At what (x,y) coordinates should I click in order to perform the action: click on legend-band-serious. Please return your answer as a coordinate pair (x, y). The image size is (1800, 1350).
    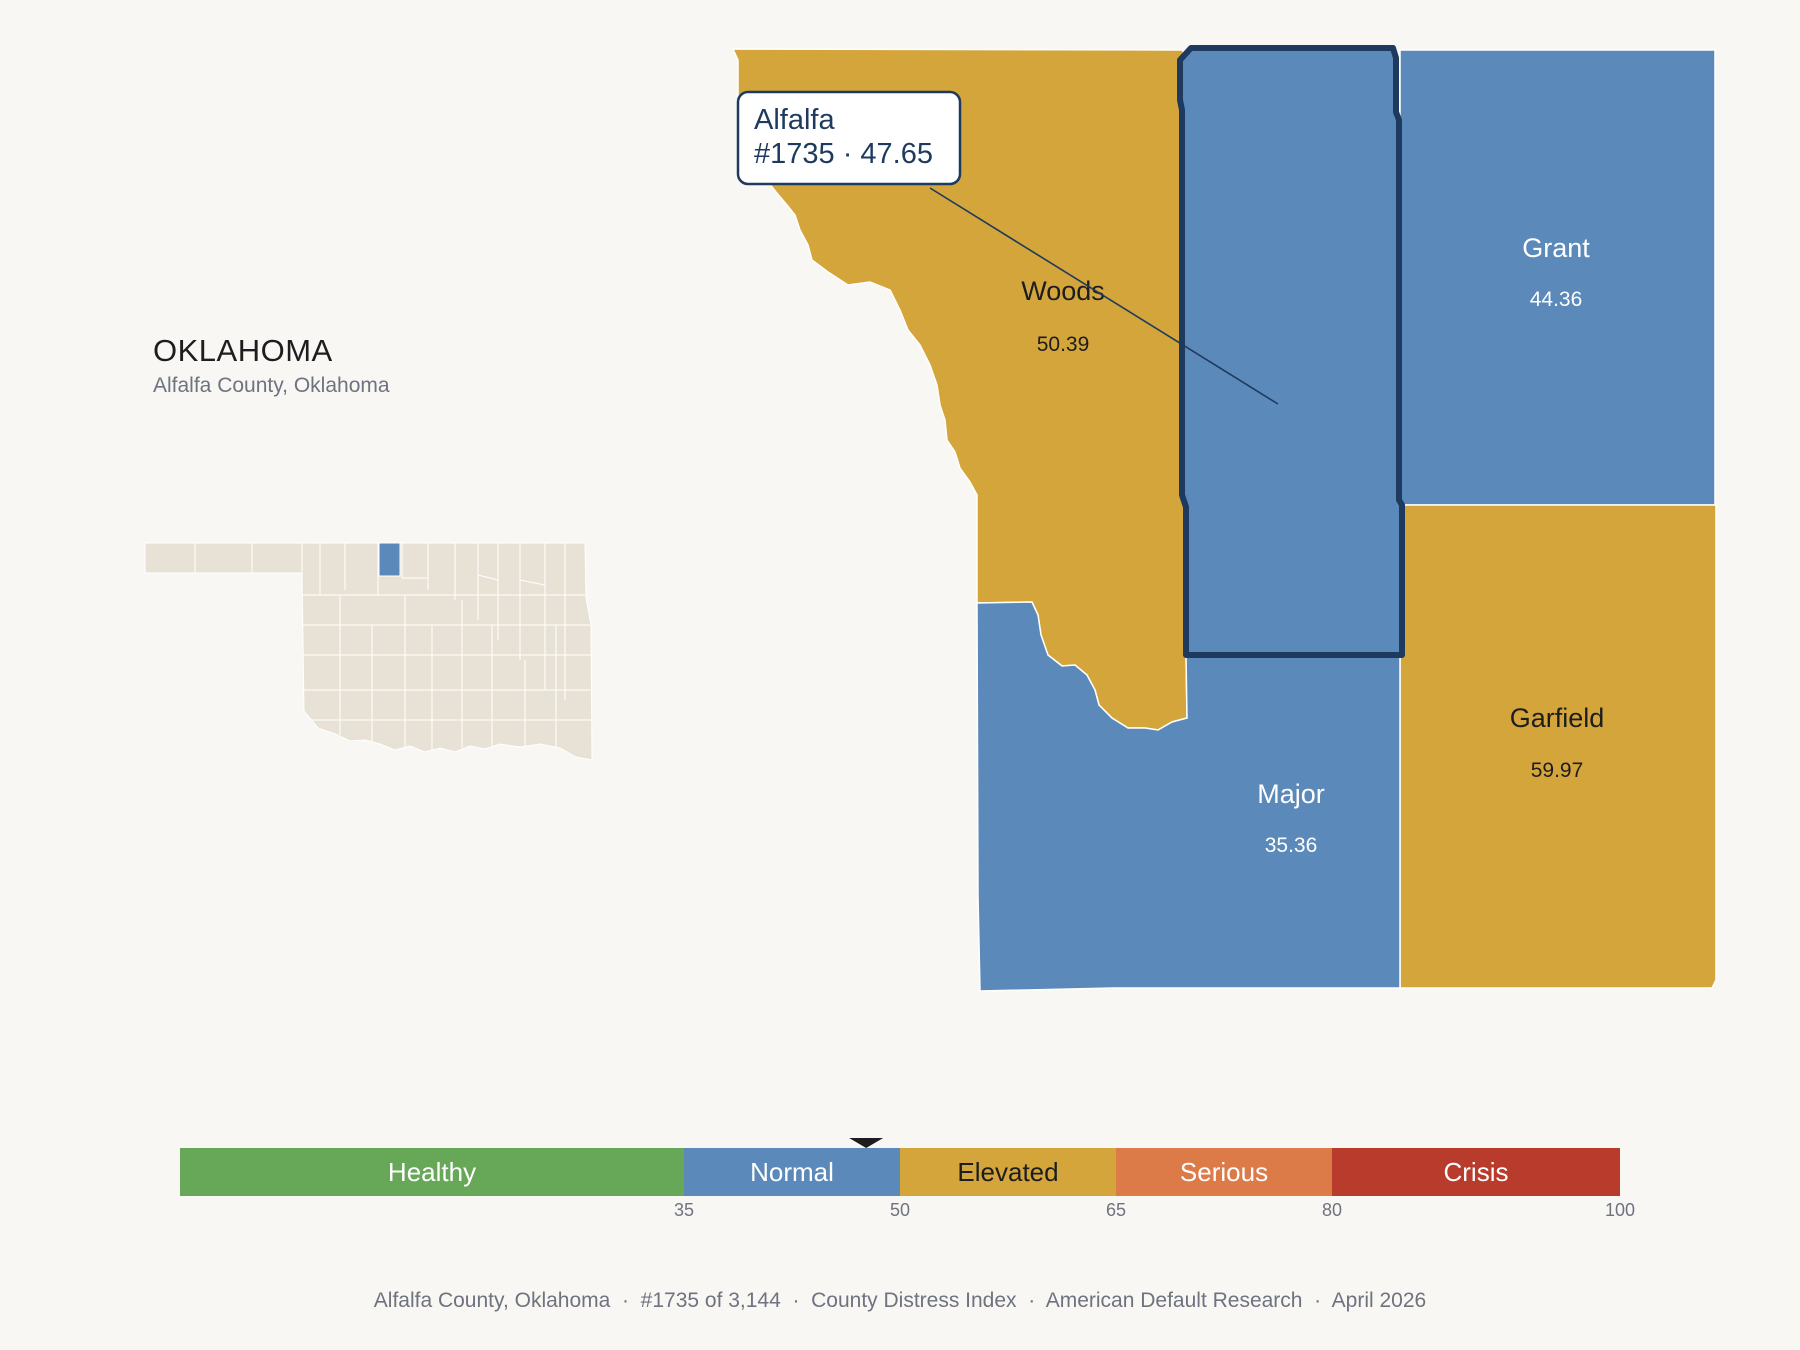
    Looking at the image, I should click on (1224, 1172).